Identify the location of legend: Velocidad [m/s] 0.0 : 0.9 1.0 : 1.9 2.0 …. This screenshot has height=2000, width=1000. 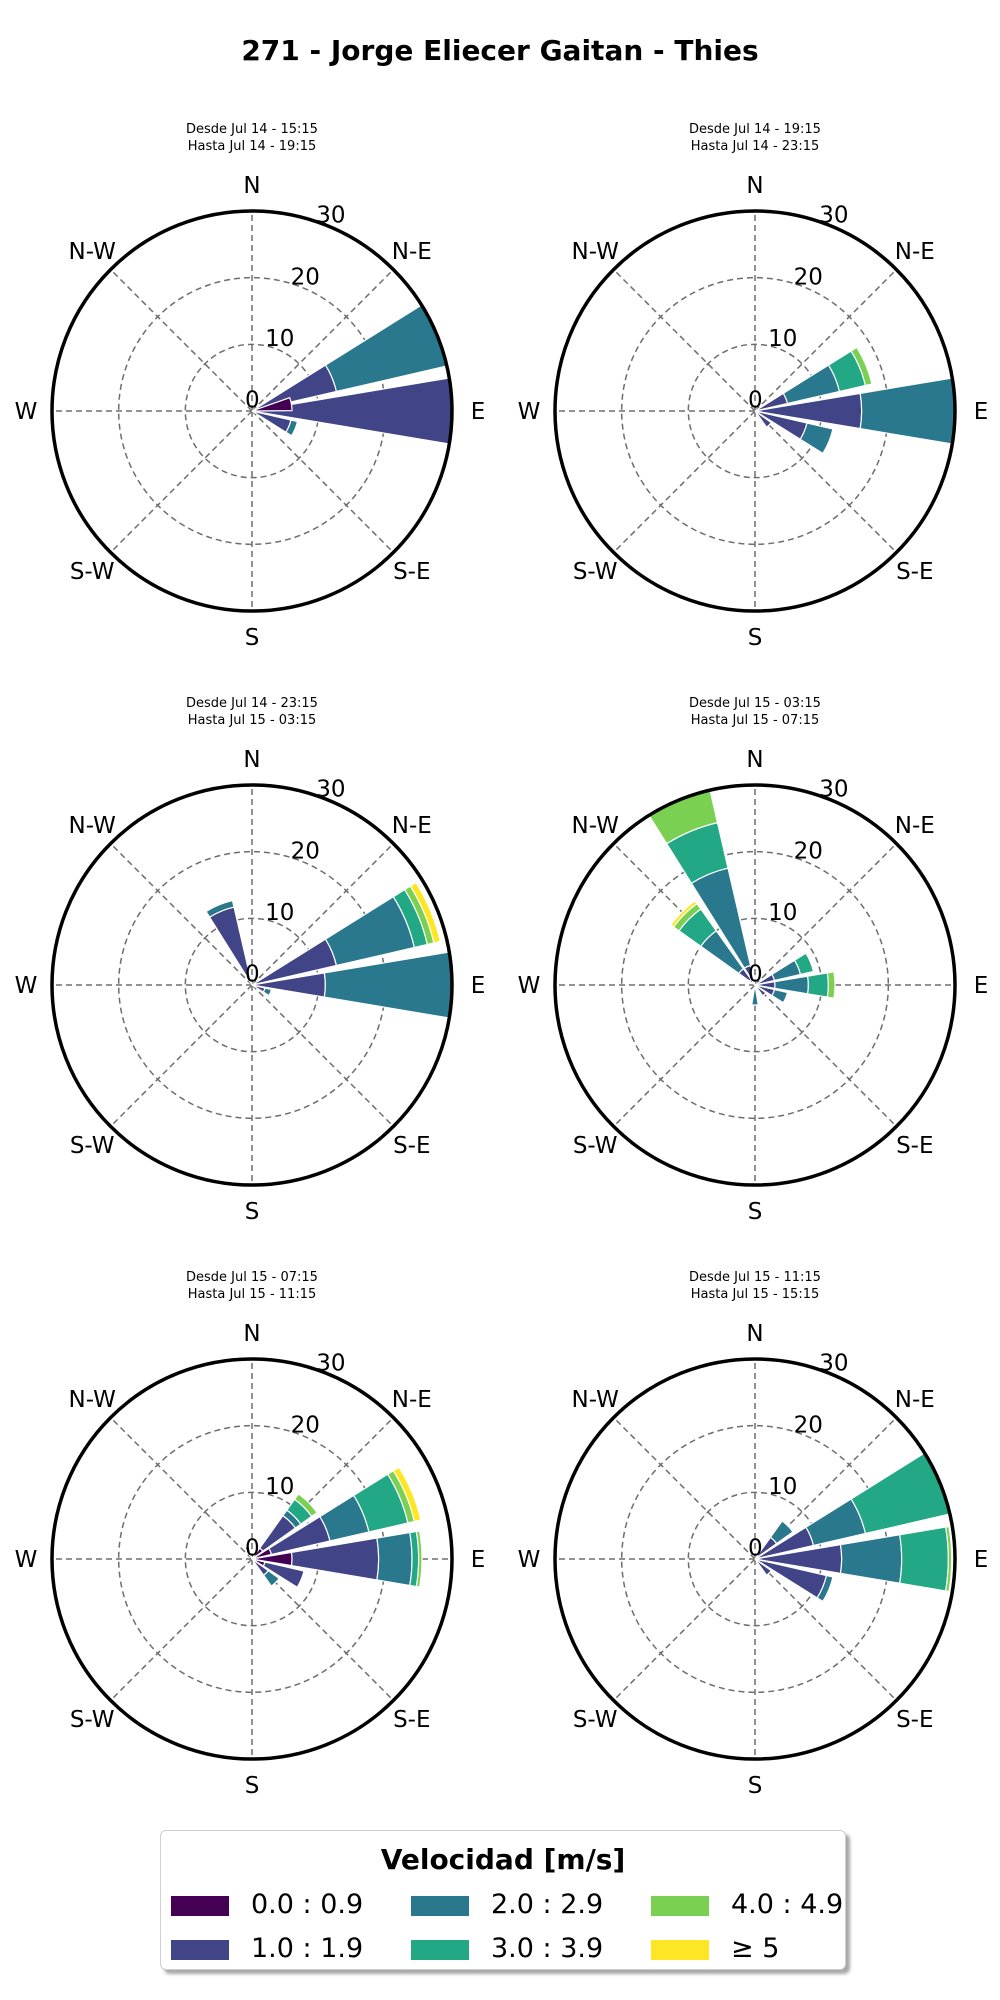
(503, 1900).